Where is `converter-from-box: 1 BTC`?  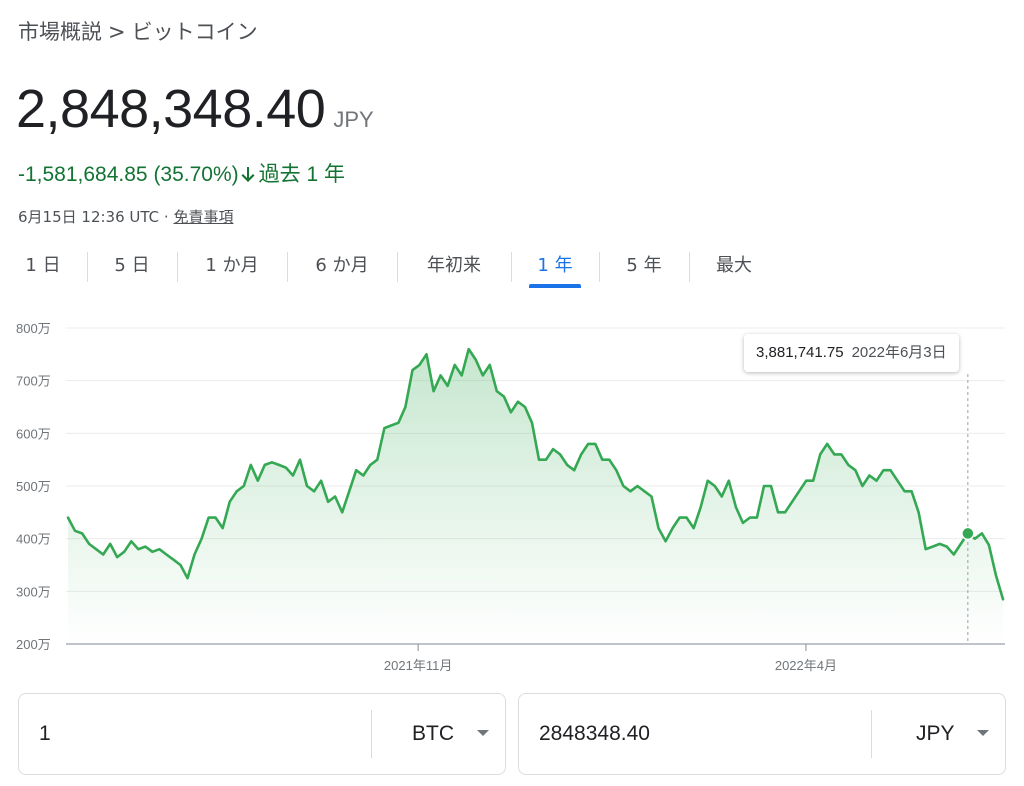
converter-from-box: 1 BTC is located at coordinates (262, 734).